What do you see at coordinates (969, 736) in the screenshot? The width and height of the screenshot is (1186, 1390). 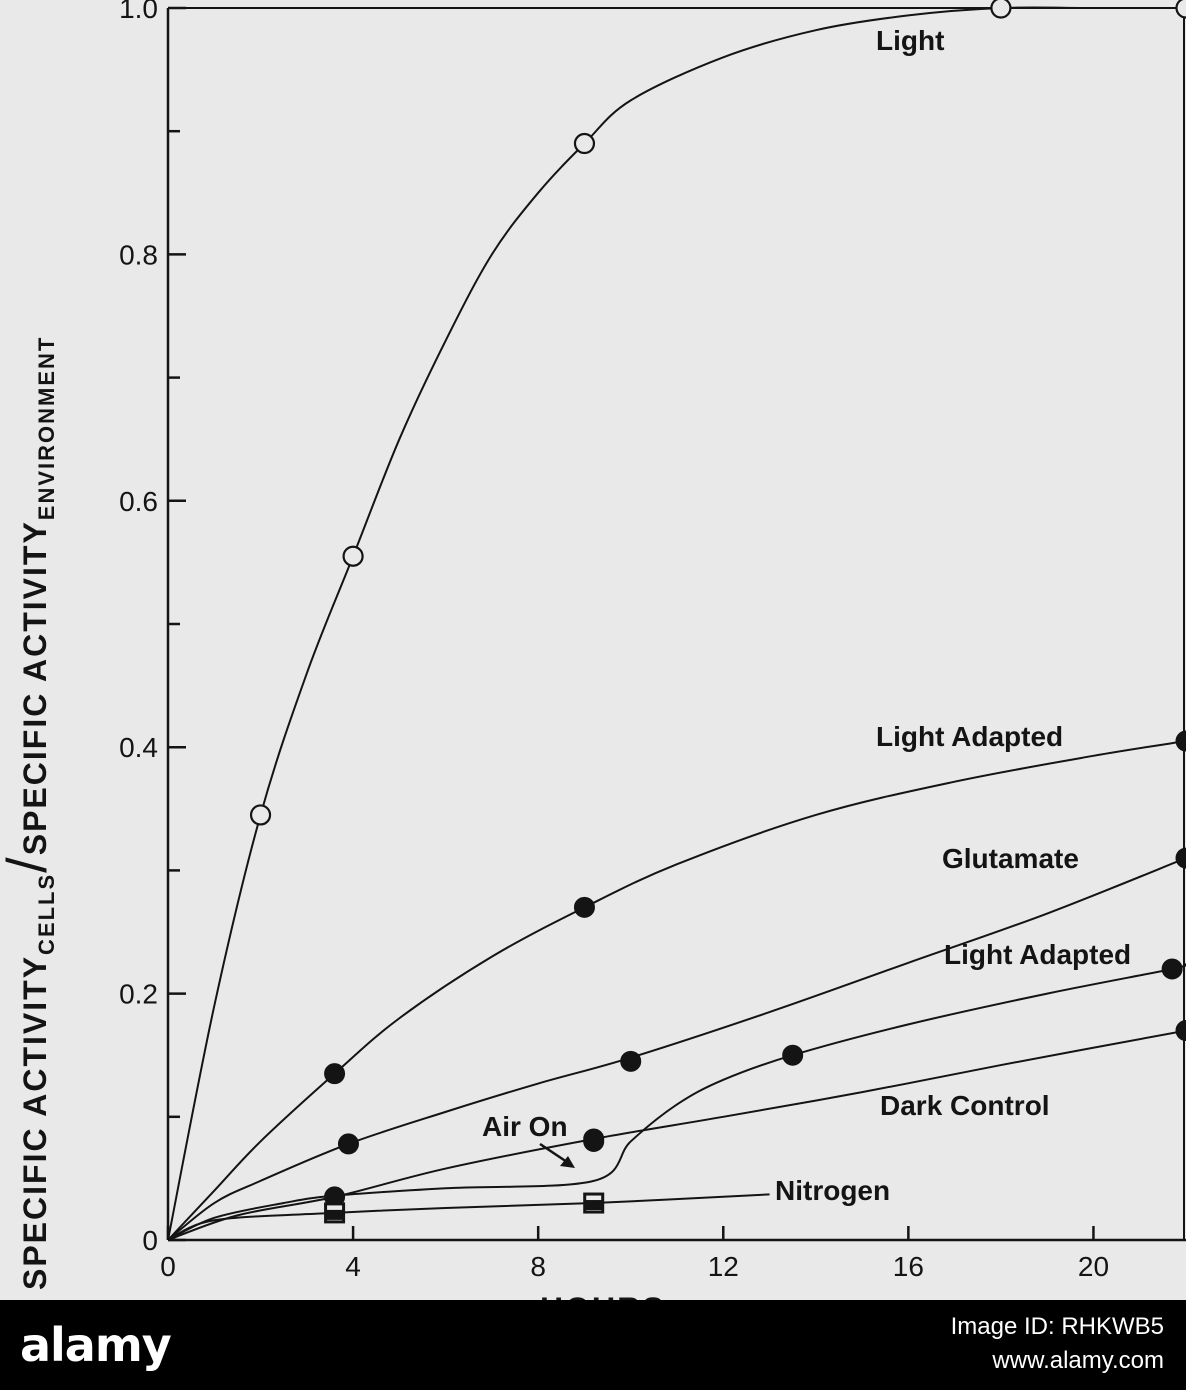 I see `label-light-adapted-upper: Light Adapted` at bounding box center [969, 736].